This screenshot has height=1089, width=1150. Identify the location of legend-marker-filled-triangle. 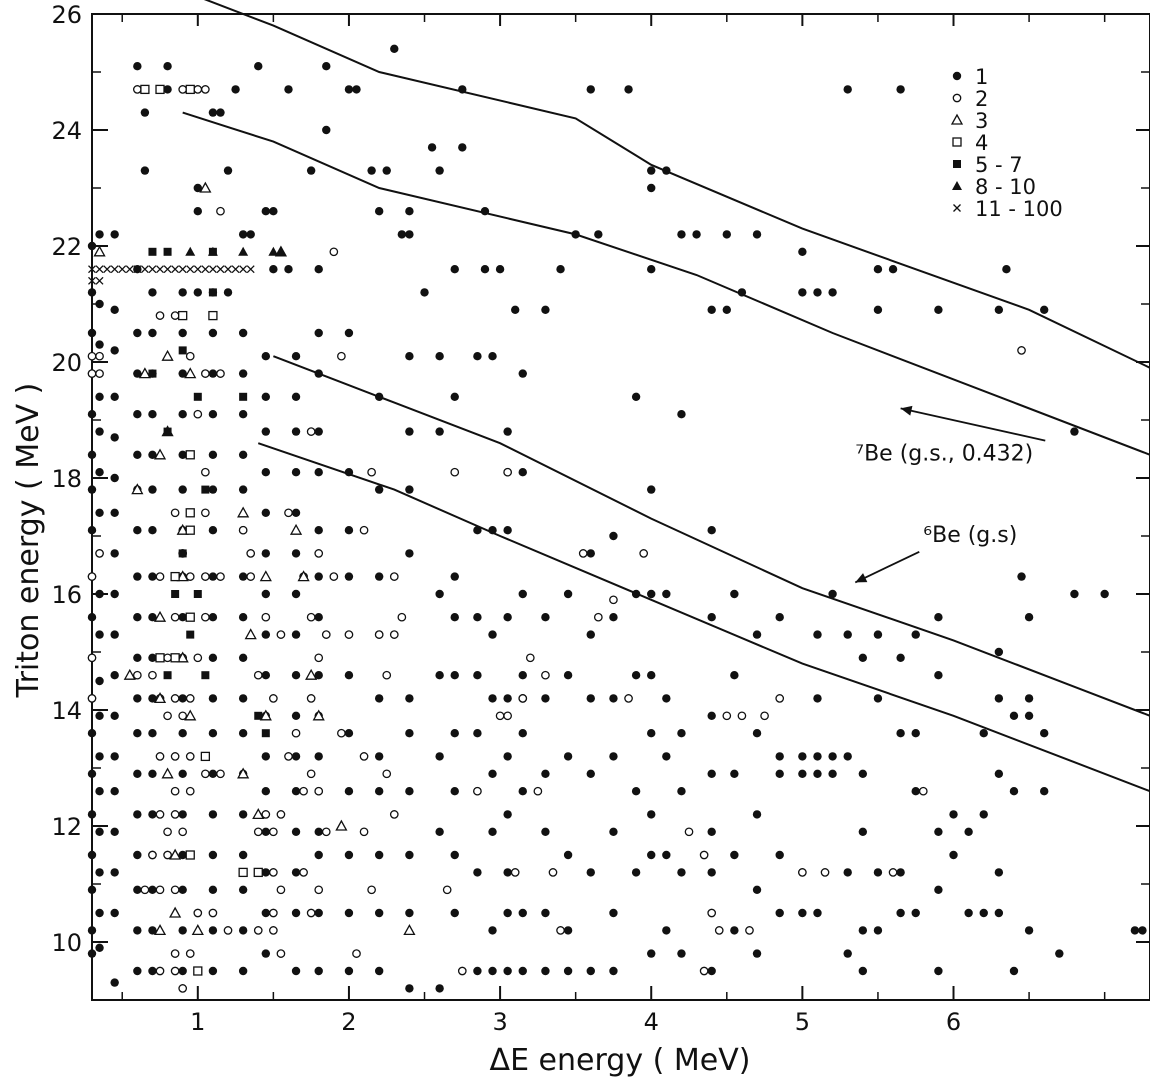
(957, 185).